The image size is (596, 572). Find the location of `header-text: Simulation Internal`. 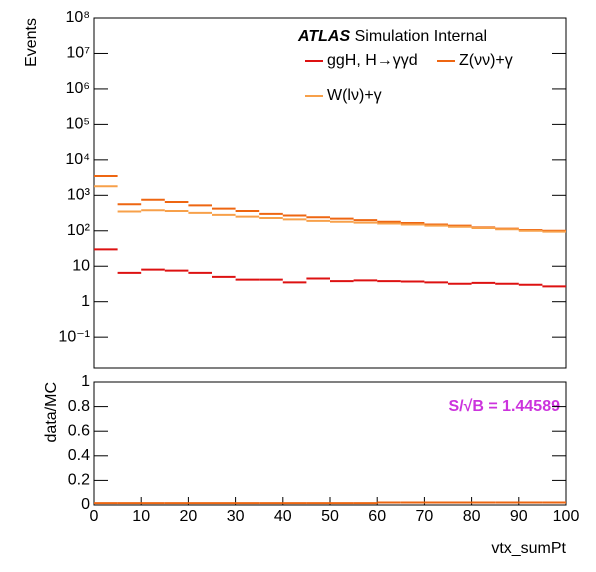

header-text: Simulation Internal is located at coordinates (421, 36).